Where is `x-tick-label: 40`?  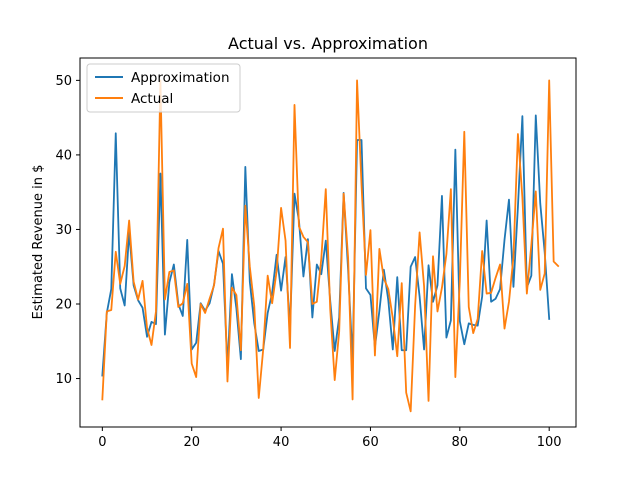
x-tick-label: 40 is located at coordinates (281, 442).